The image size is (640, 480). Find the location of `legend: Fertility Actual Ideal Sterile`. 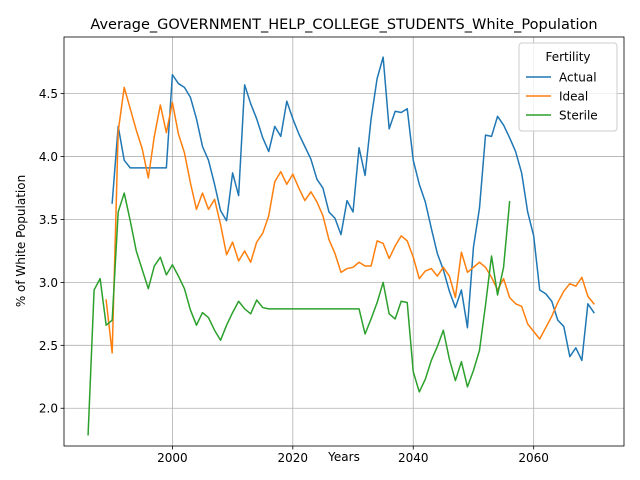

legend: Fertility Actual Ideal Sterile is located at coordinates (568, 87).